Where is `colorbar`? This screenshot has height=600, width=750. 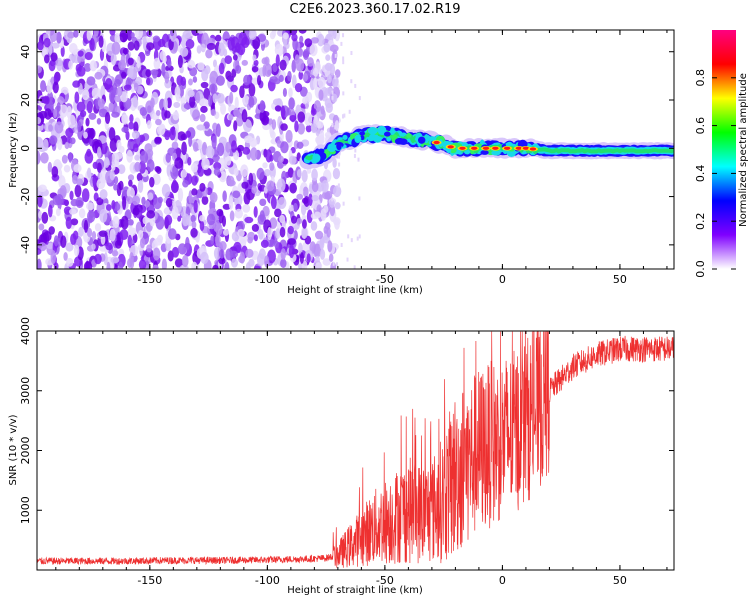
colorbar is located at coordinates (724, 149).